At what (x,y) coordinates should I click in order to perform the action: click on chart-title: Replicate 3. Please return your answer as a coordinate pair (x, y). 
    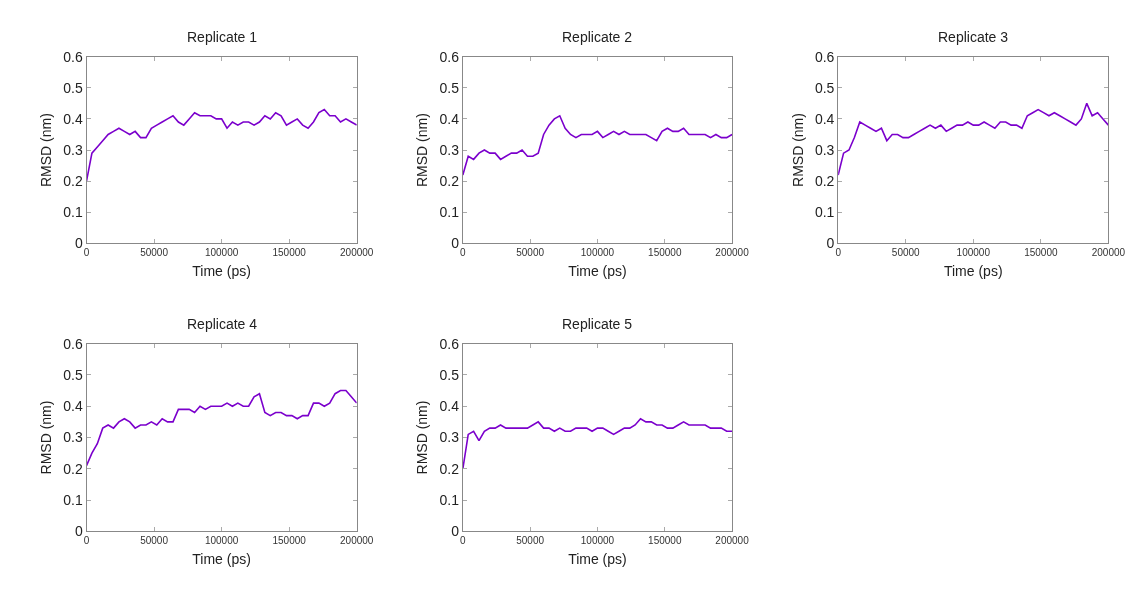
    Looking at the image, I should click on (973, 37).